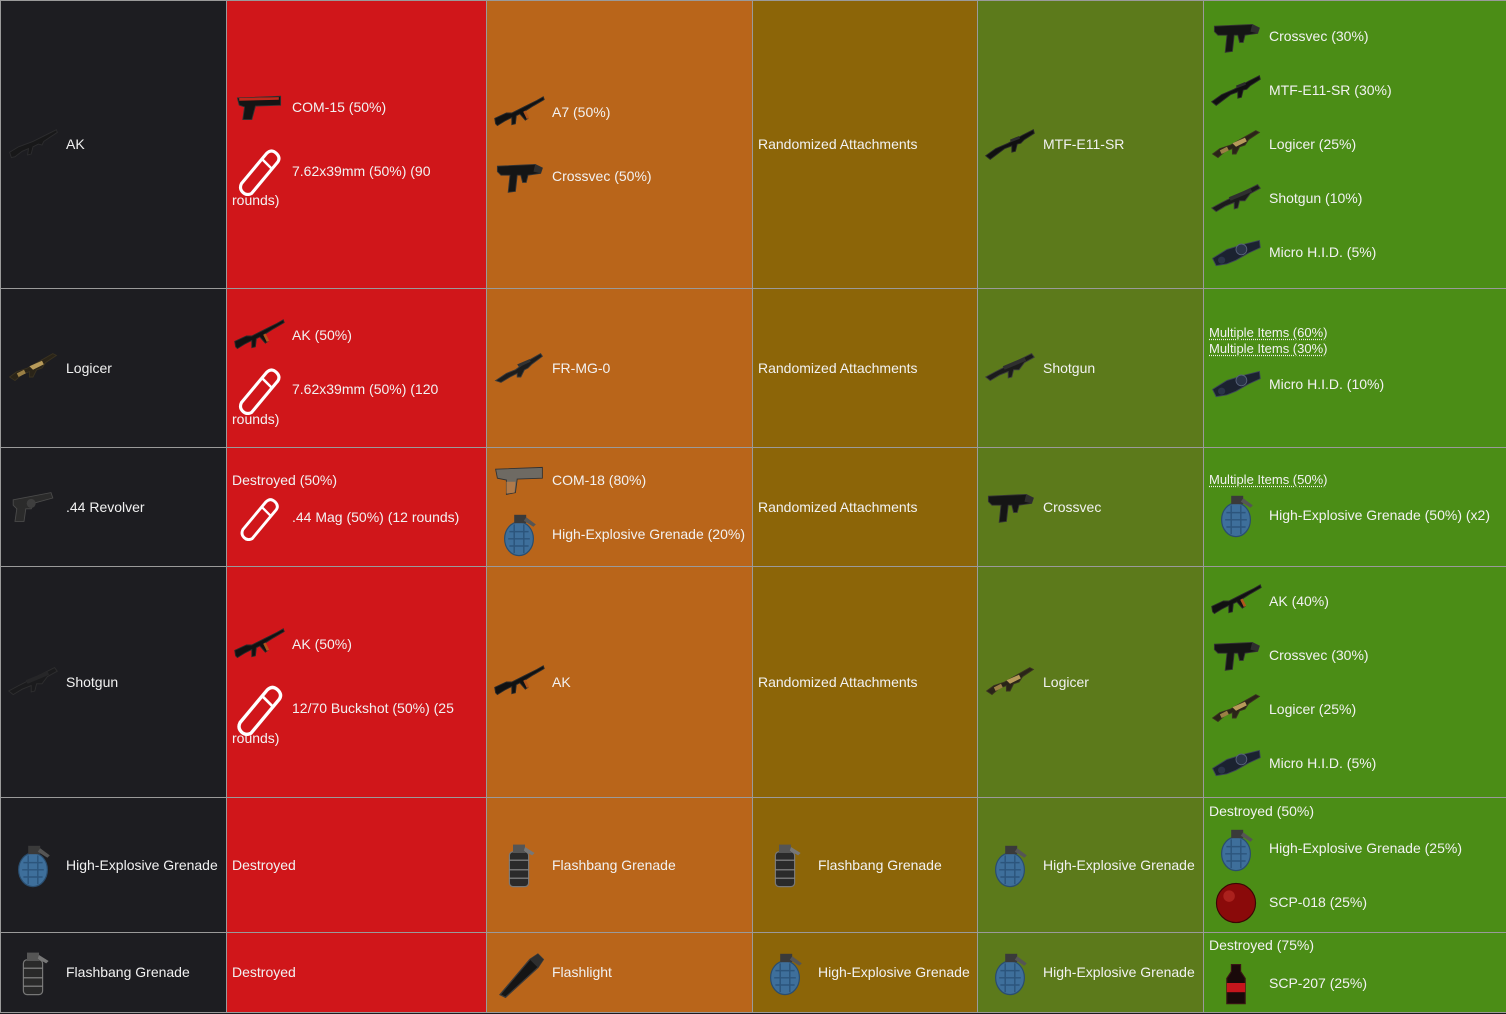 The width and height of the screenshot is (1506, 1014). I want to click on input-cell: High-Explosive Grenade, so click(114, 865).